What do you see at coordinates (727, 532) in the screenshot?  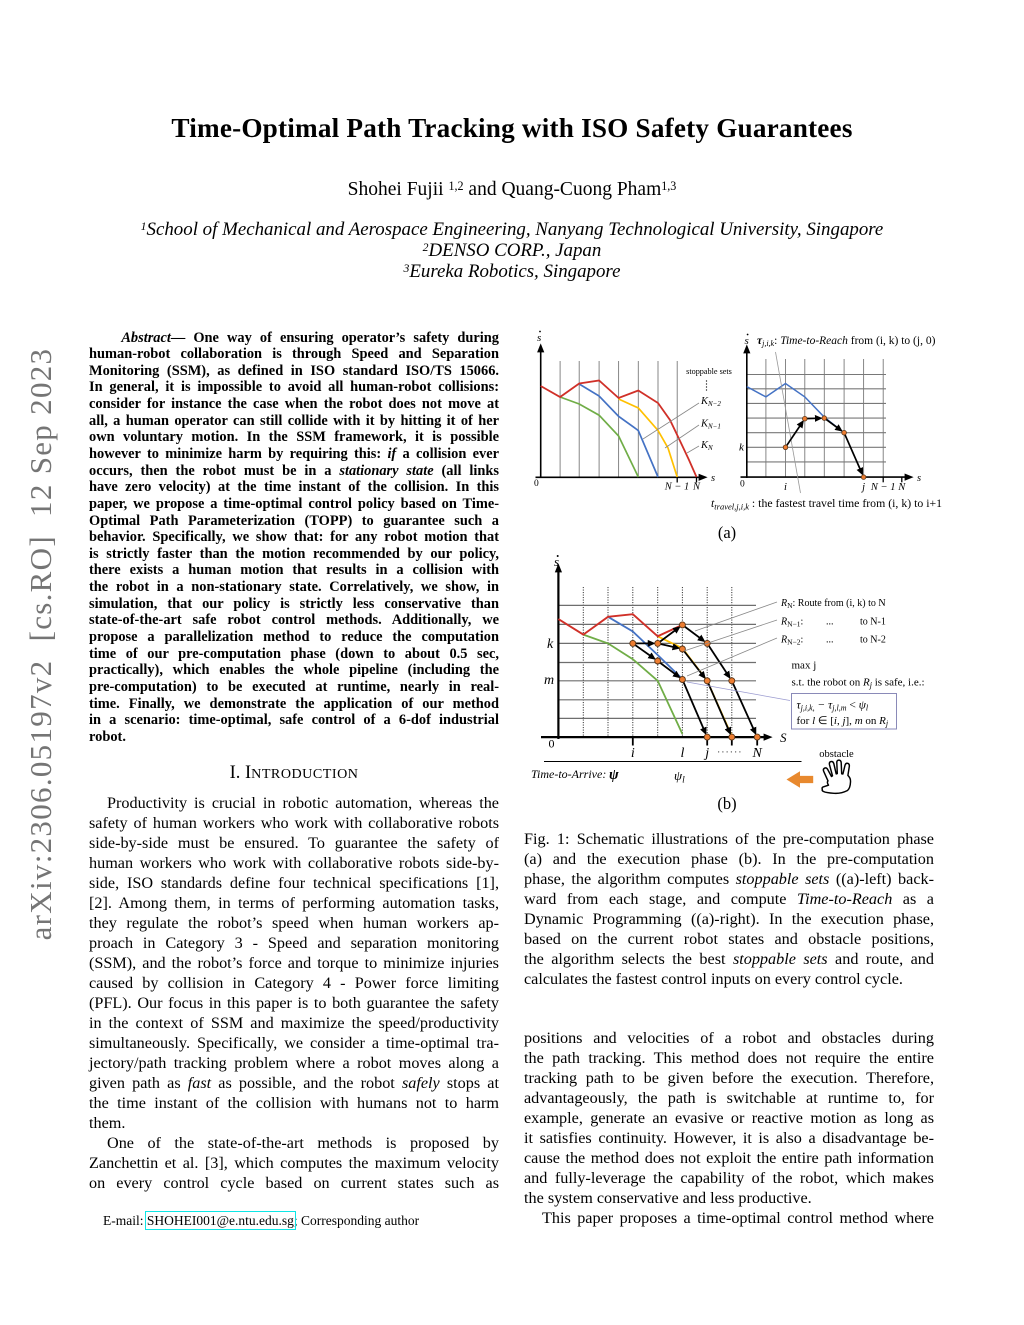 I see `svg-text: (a)` at bounding box center [727, 532].